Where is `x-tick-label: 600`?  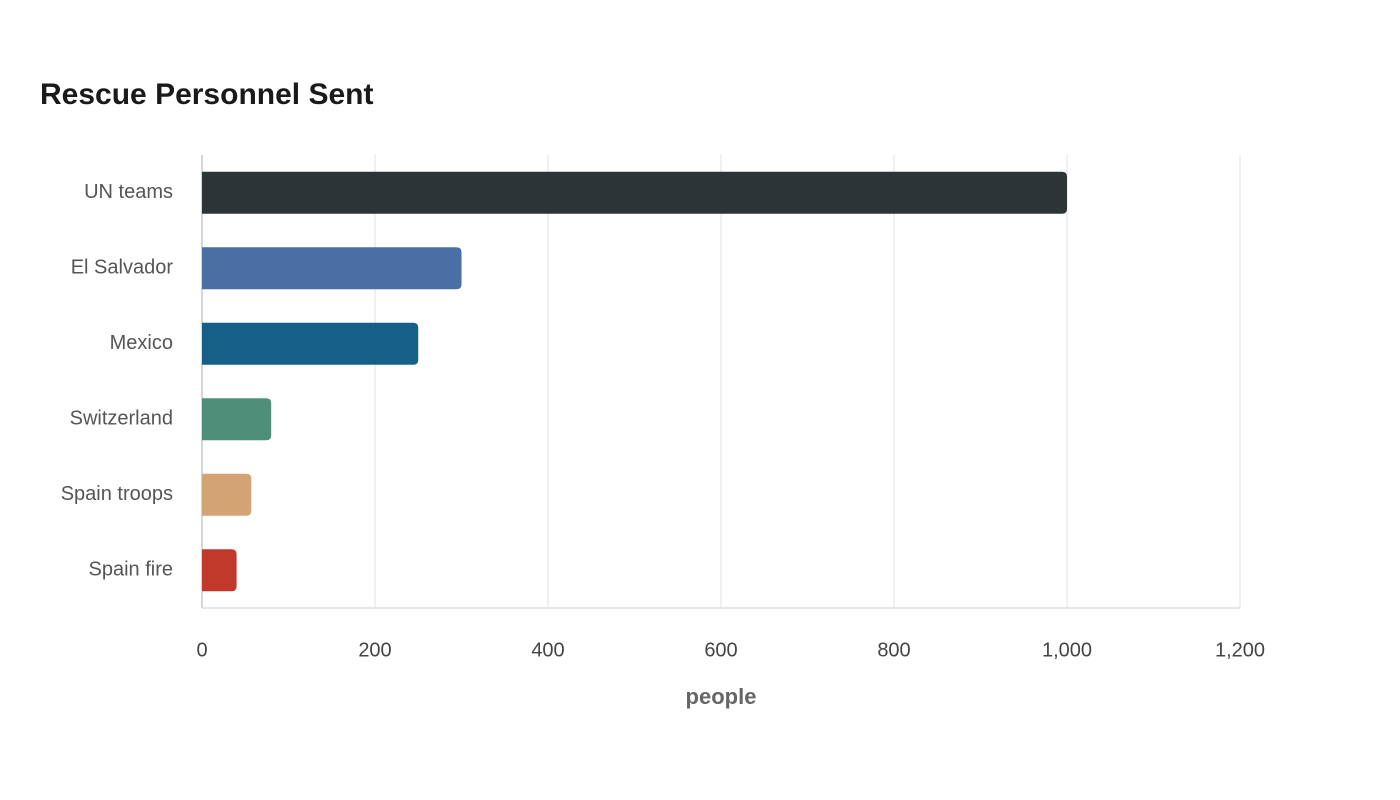 x-tick-label: 600 is located at coordinates (720, 650).